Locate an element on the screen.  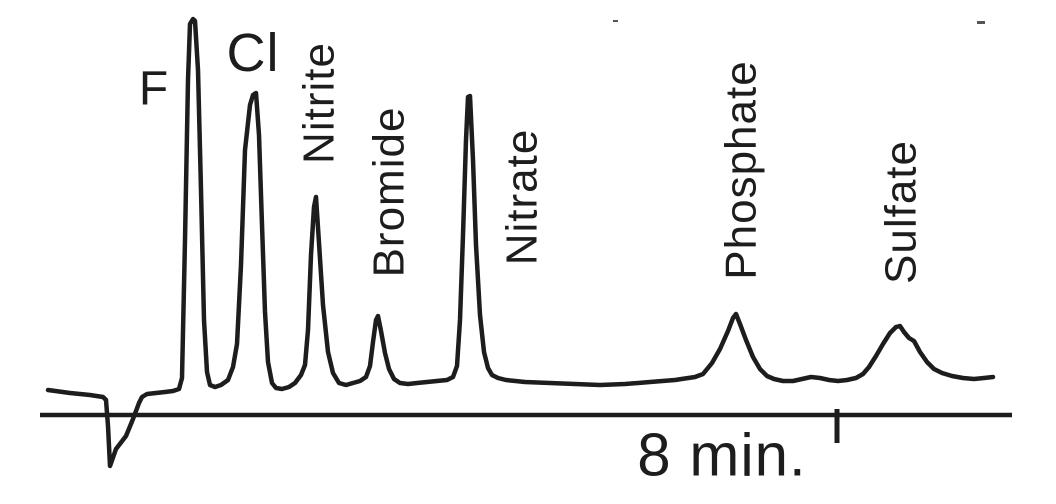
peak-label-phosphate: Phosphate is located at coordinates (741, 169).